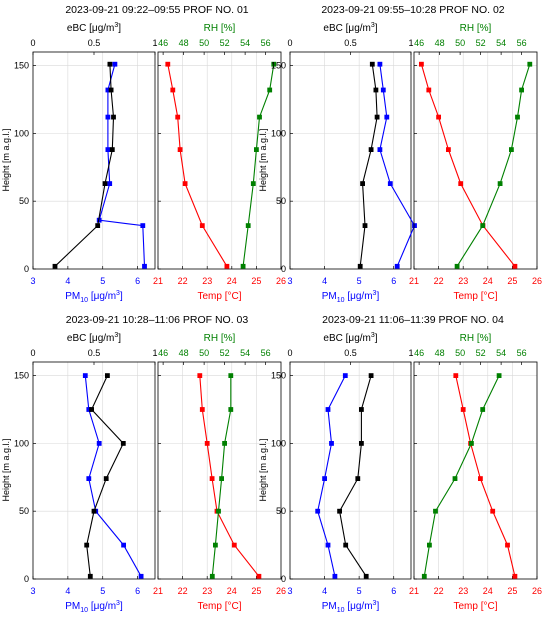 The height and width of the screenshot is (619, 550). Describe the element at coordinates (283, 269) in the screenshot. I see `y-tick-label: 0` at that location.